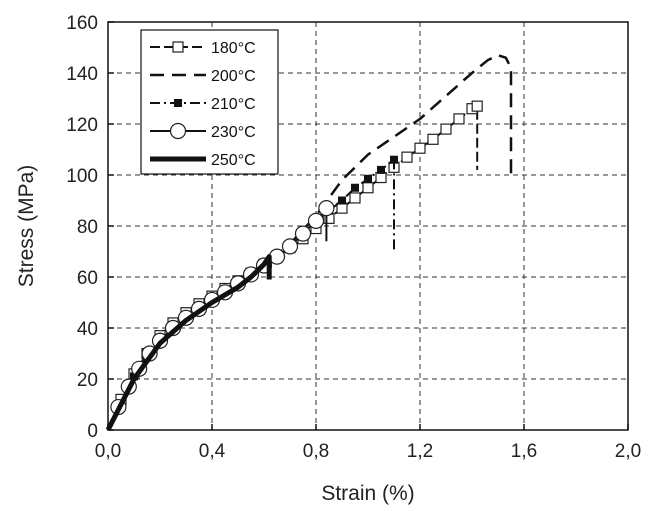 The width and height of the screenshot is (661, 511). Describe the element at coordinates (233, 48) in the screenshot. I see `legend-label: 180°C` at that location.